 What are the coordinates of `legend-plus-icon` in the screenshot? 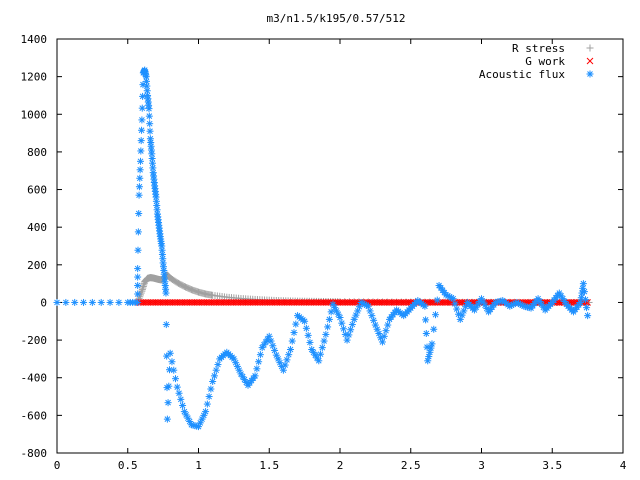 It's located at (590, 48).